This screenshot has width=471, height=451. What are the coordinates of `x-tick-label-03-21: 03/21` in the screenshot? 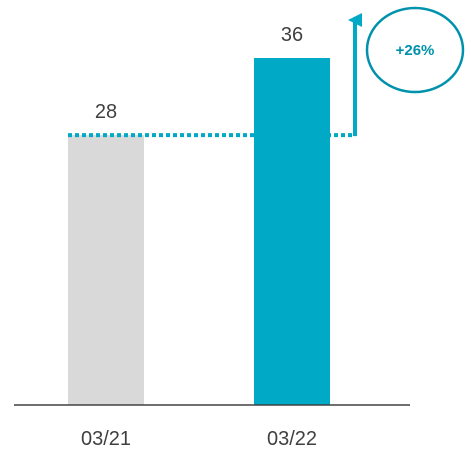 It's located at (106, 439).